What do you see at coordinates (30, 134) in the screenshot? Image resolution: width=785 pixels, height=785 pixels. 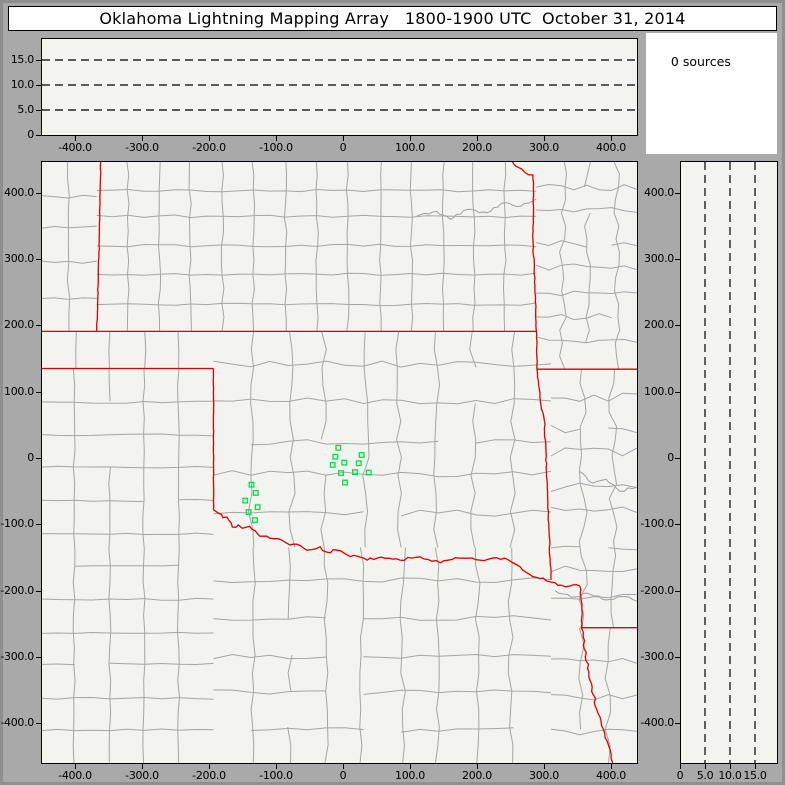 I see `ew-altitude-tick-label: 0` at bounding box center [30, 134].